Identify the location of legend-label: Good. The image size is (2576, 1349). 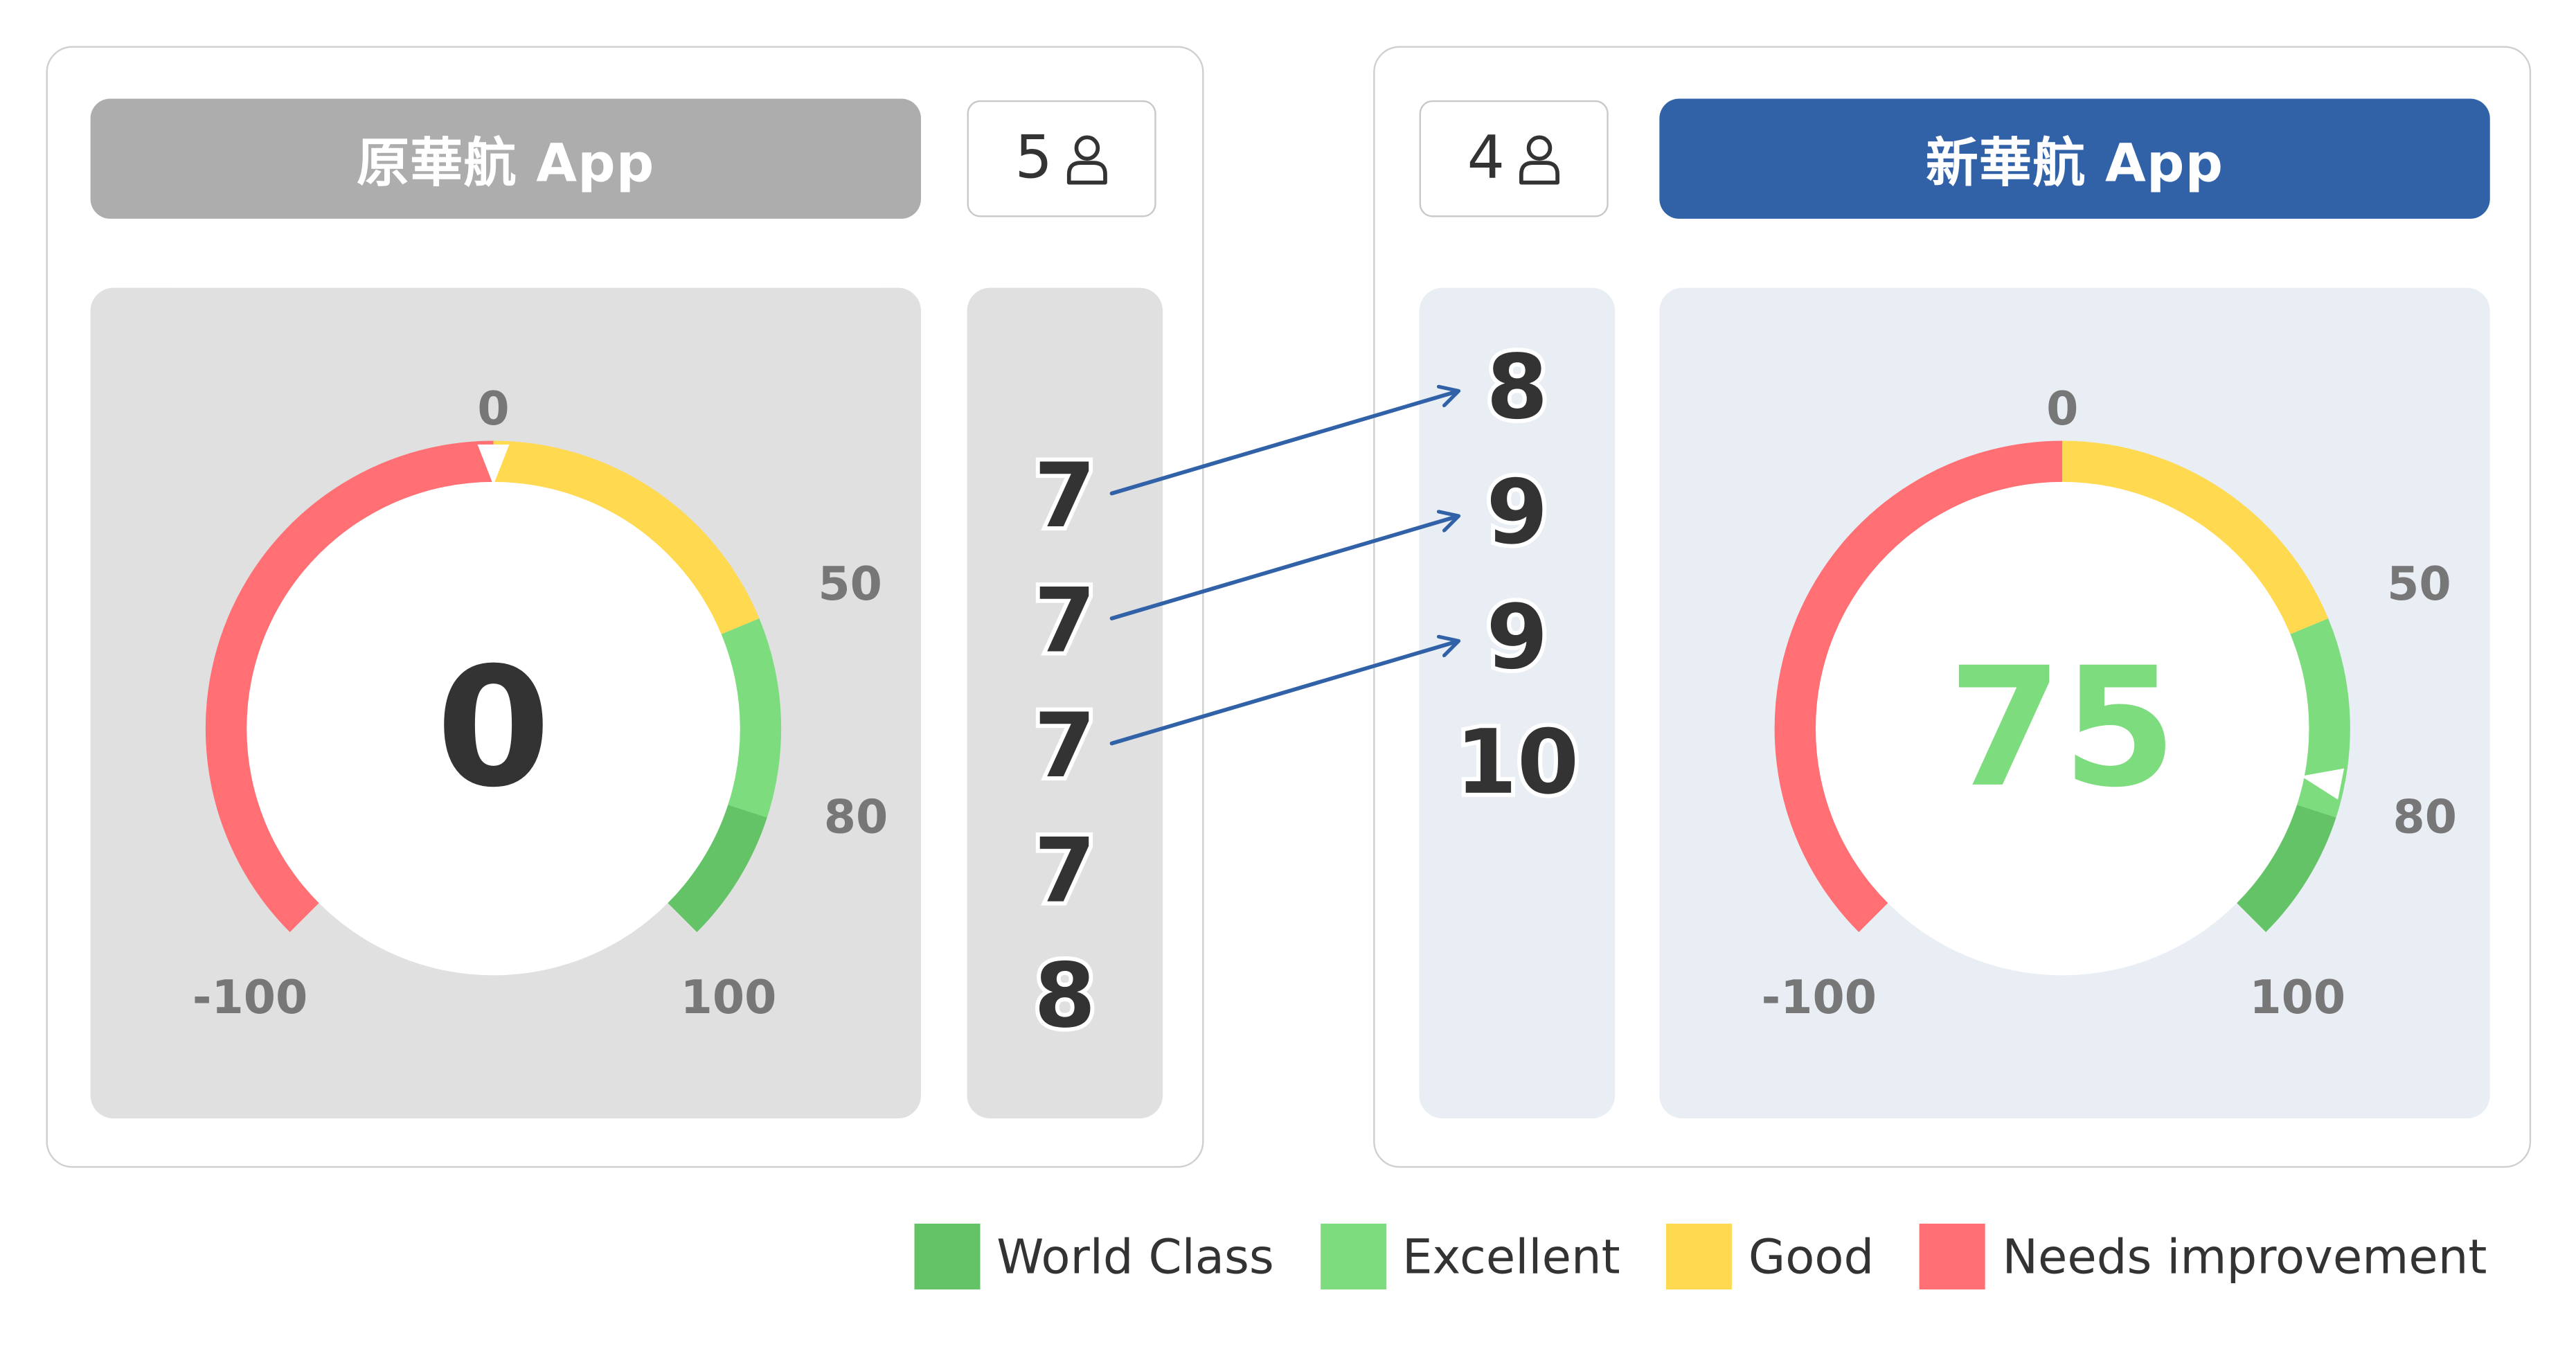
(1811, 1257).